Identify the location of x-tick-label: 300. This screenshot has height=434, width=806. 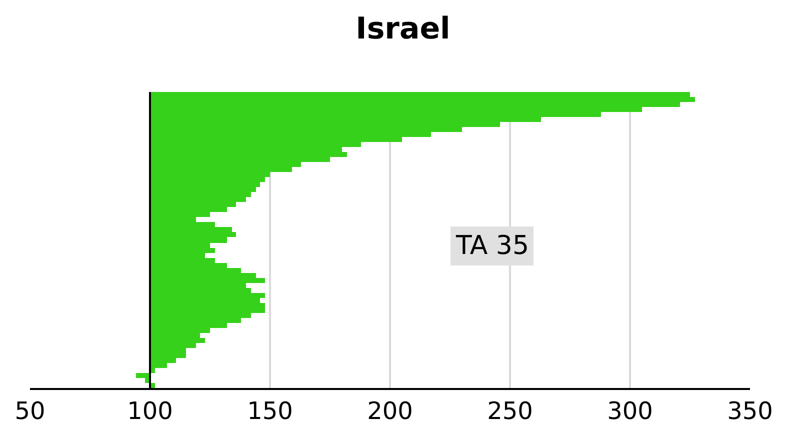
(630, 410).